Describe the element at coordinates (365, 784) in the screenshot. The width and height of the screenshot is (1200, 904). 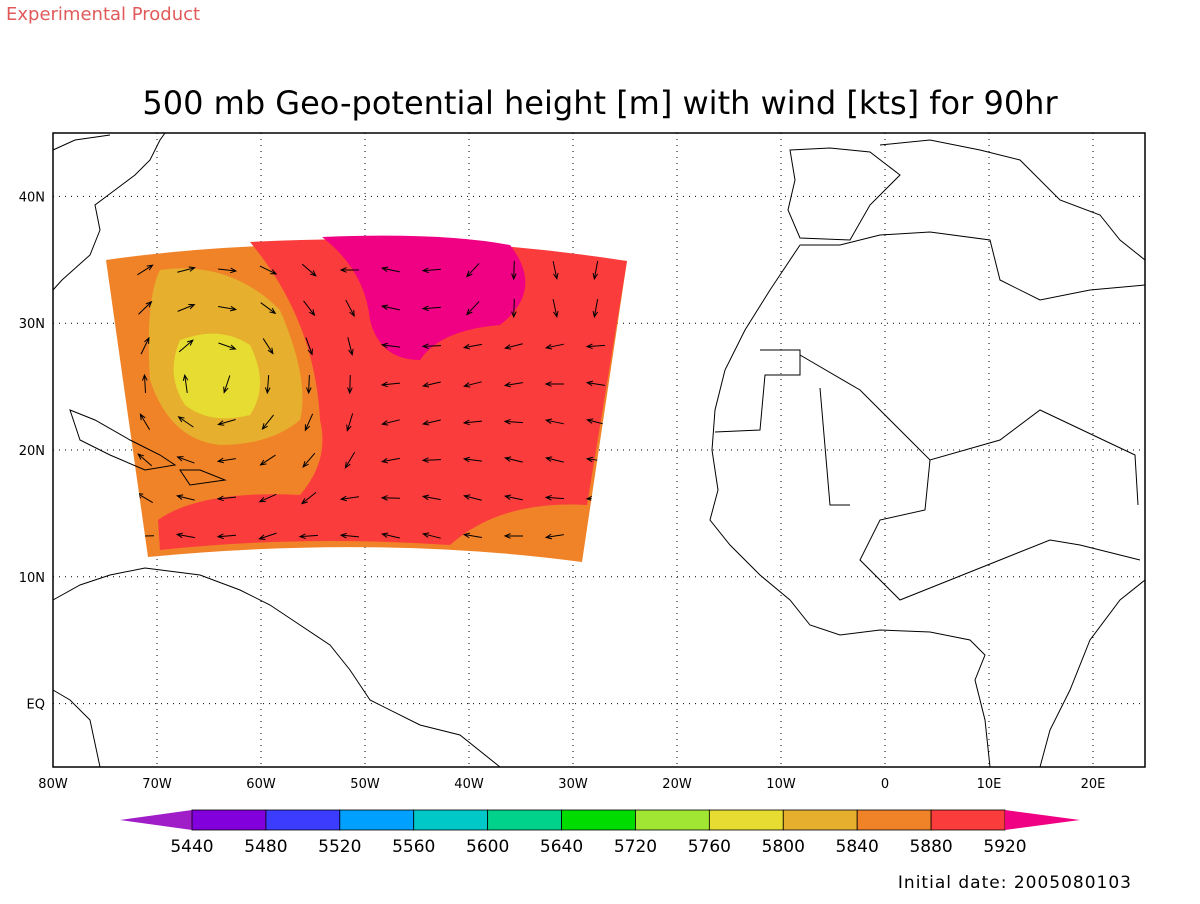
I see `x-tick-label: 50W` at that location.